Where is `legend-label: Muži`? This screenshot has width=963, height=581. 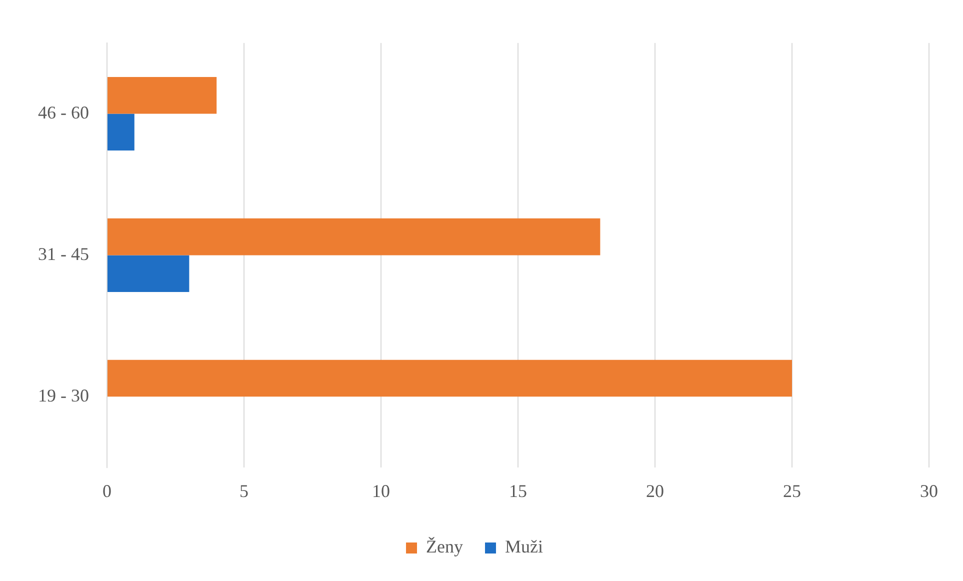 legend-label: Muži is located at coordinates (523, 546).